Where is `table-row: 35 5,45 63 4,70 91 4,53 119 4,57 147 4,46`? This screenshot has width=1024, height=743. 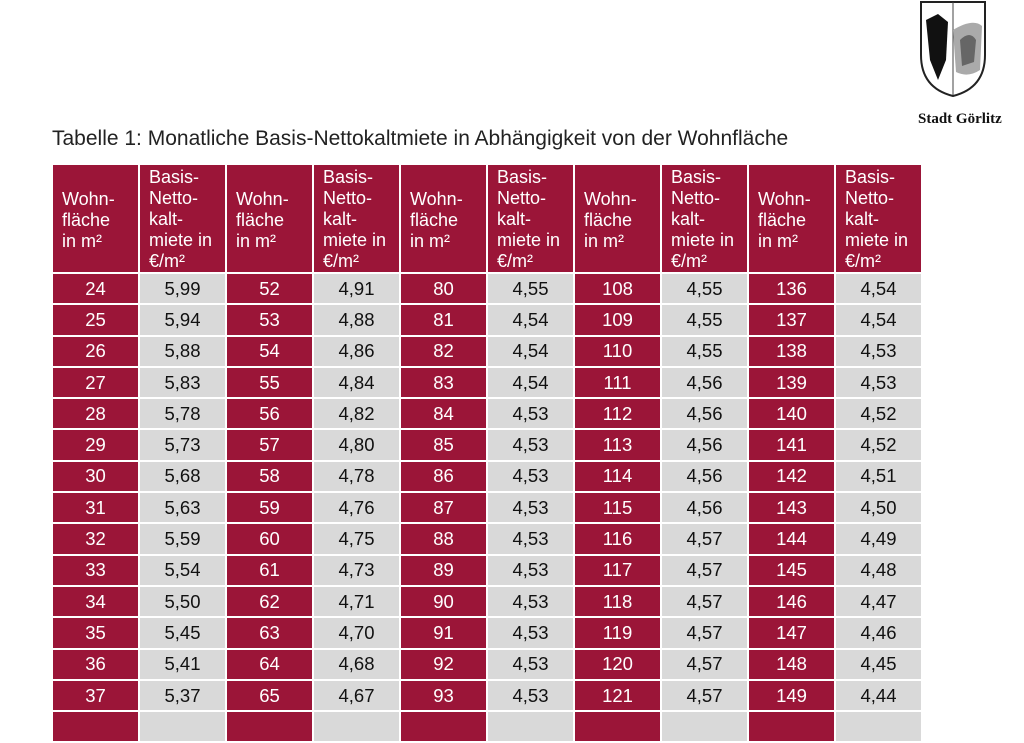 table-row: 35 5,45 63 4,70 91 4,53 119 4,57 147 4,46 is located at coordinates (487, 633).